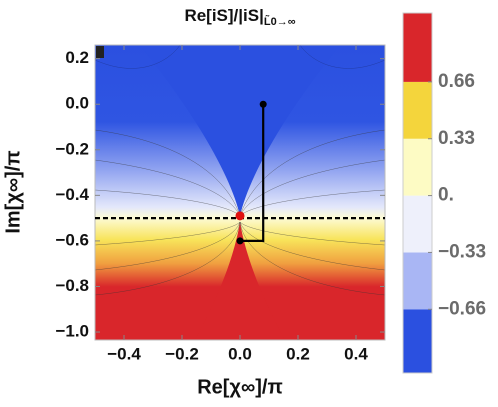  I want to click on x-tick-label: −0.2, so click(182, 353).